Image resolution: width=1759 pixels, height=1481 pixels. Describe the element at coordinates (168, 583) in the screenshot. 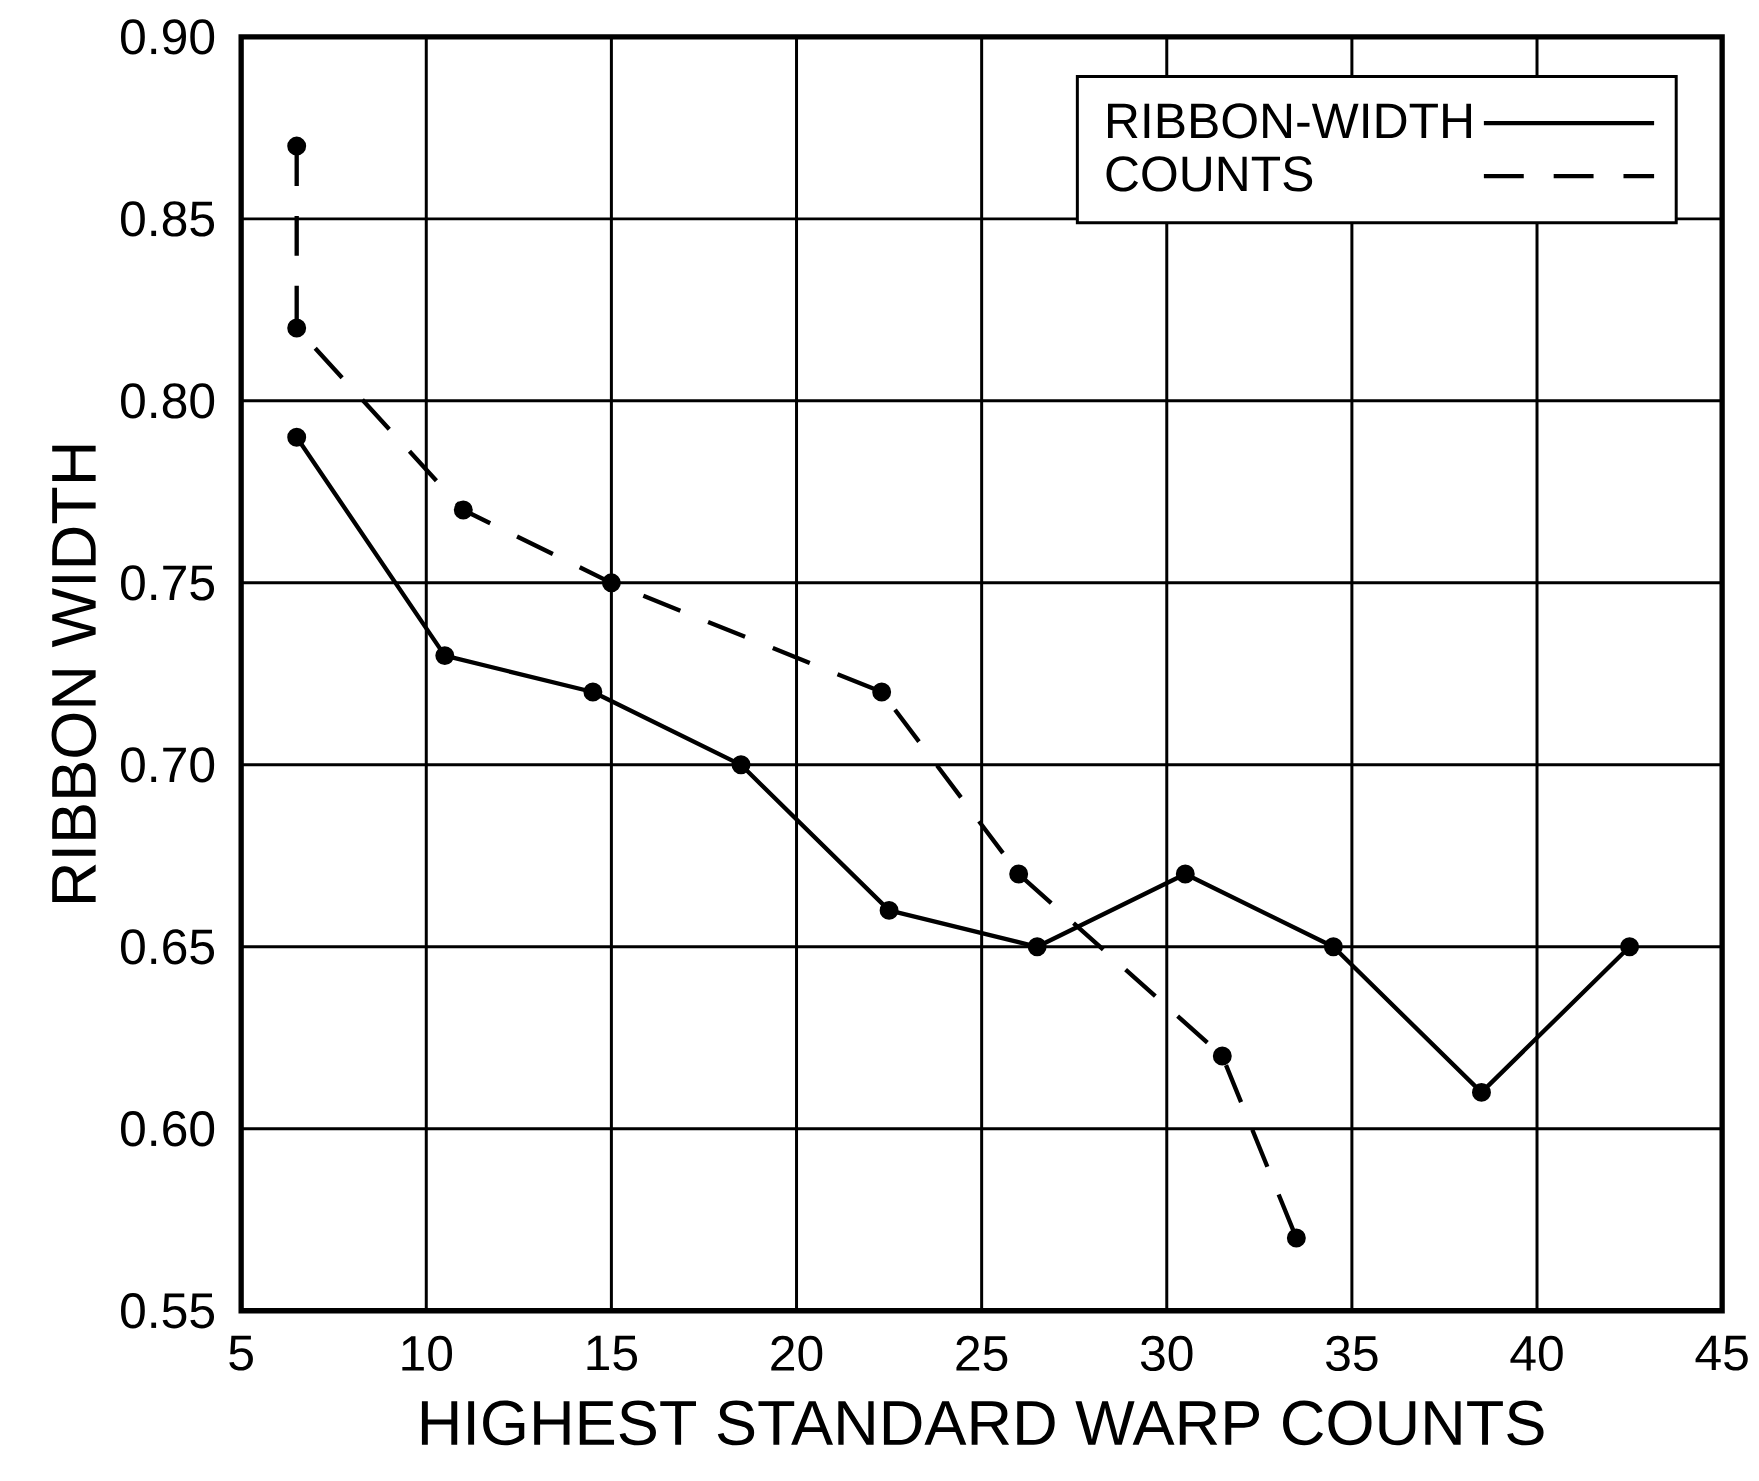

I see `y-tick-label: 0.75` at that location.